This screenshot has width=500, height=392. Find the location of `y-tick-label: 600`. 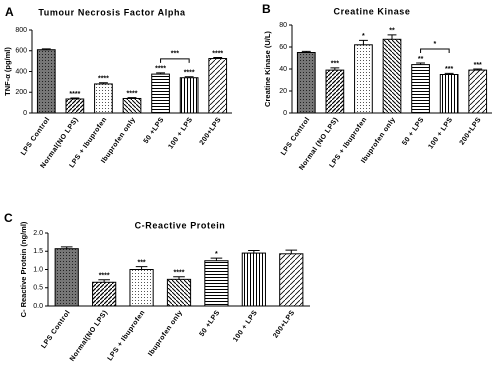

y-tick-label: 600 is located at coordinates (21, 51).